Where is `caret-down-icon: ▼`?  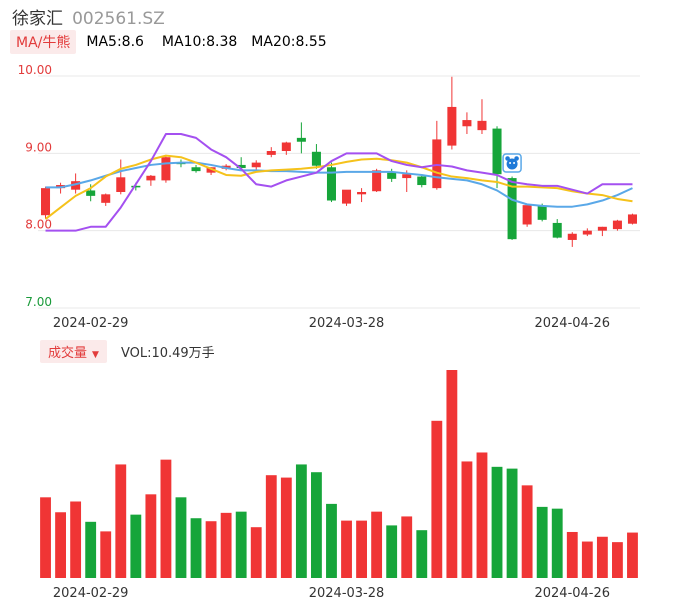 caret-down-icon: ▼ is located at coordinates (95, 354).